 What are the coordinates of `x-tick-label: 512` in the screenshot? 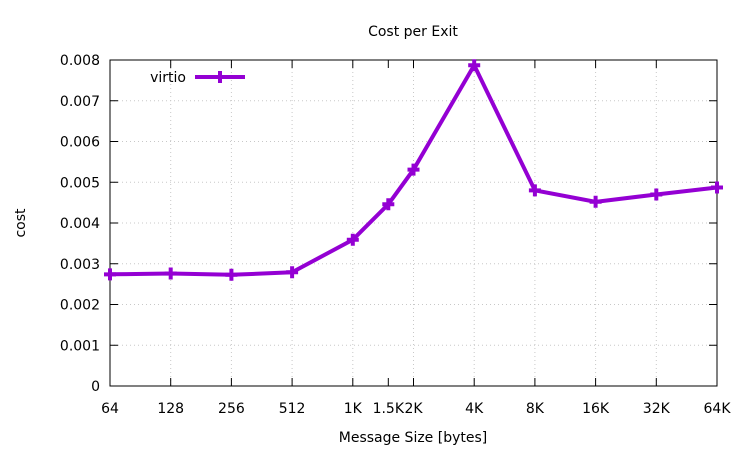 It's located at (292, 409).